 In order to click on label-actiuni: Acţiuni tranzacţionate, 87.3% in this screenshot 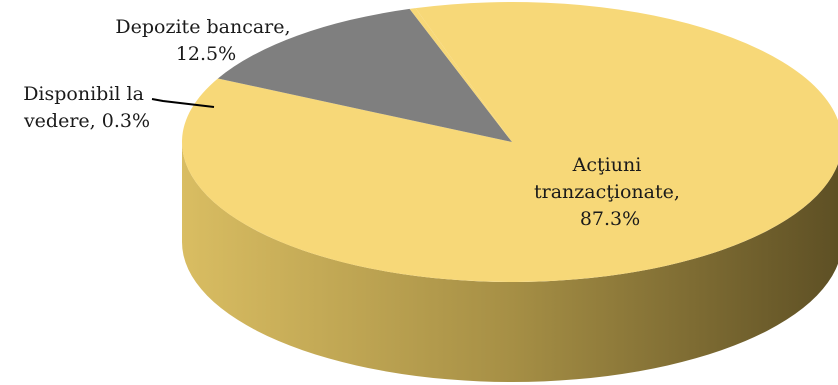, I will do `click(610, 192)`.